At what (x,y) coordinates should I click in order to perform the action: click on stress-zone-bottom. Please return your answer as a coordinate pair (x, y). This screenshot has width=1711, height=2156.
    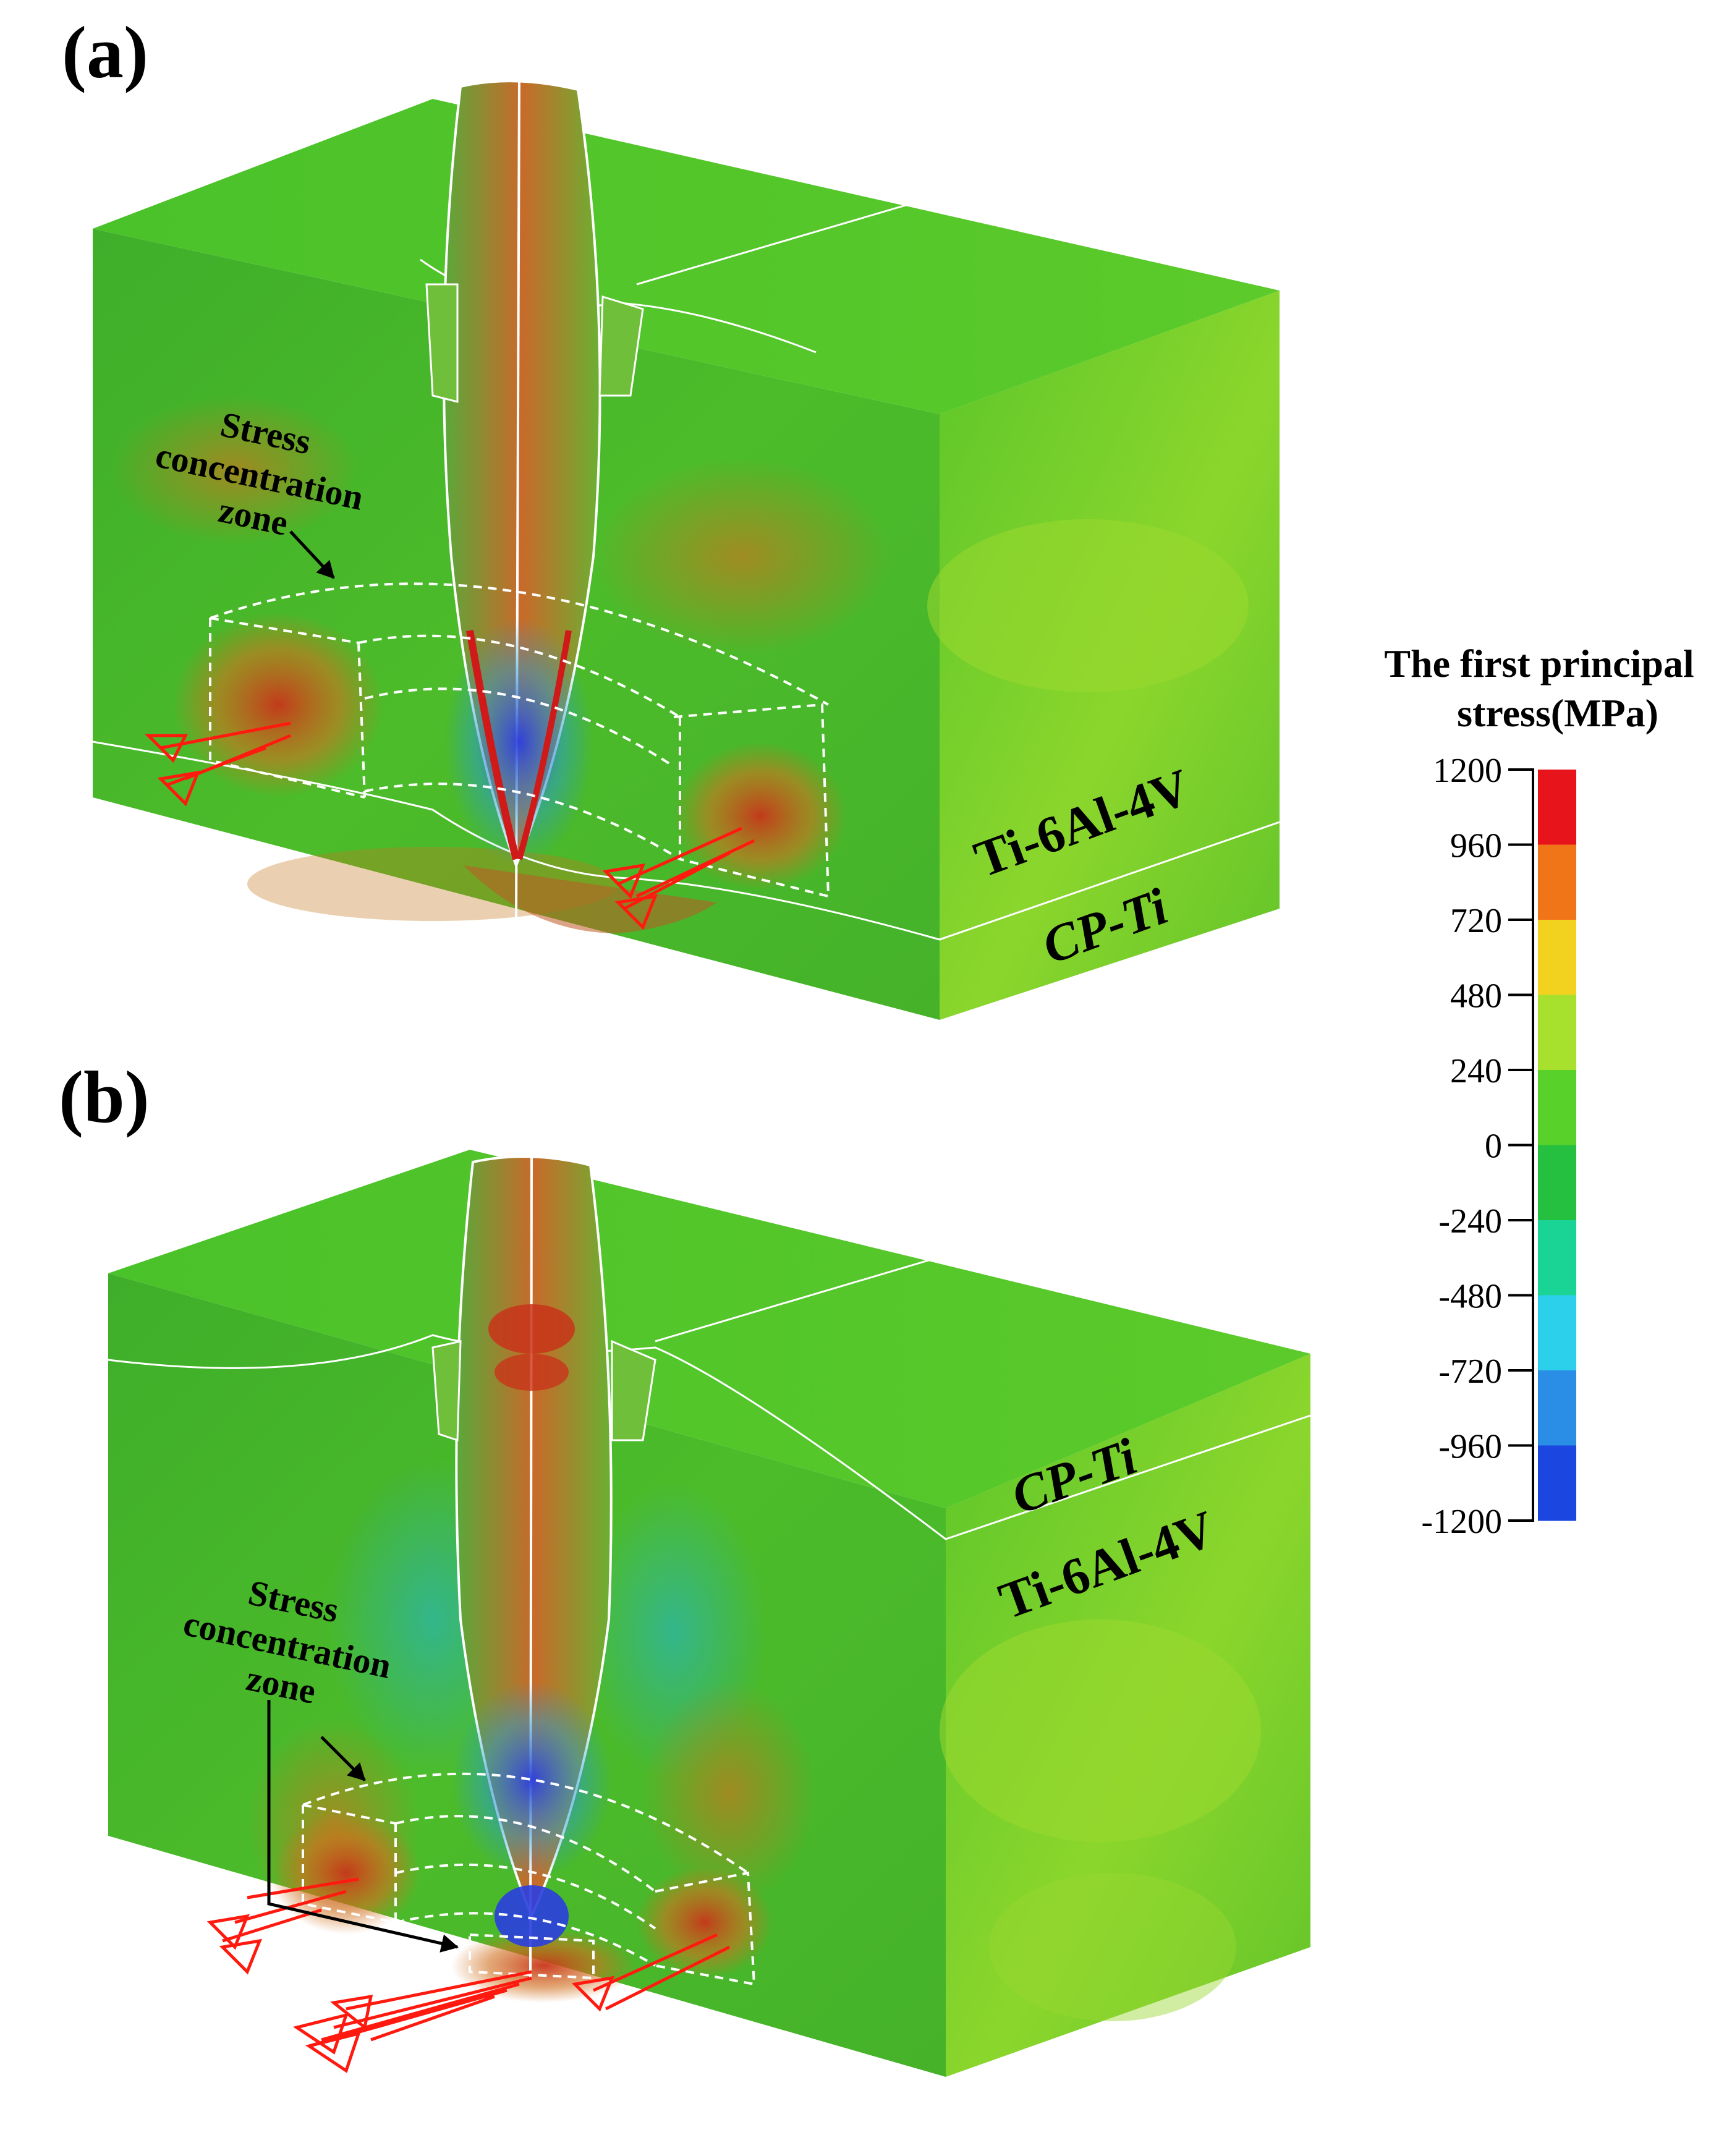
    Looking at the image, I should click on (544, 1966).